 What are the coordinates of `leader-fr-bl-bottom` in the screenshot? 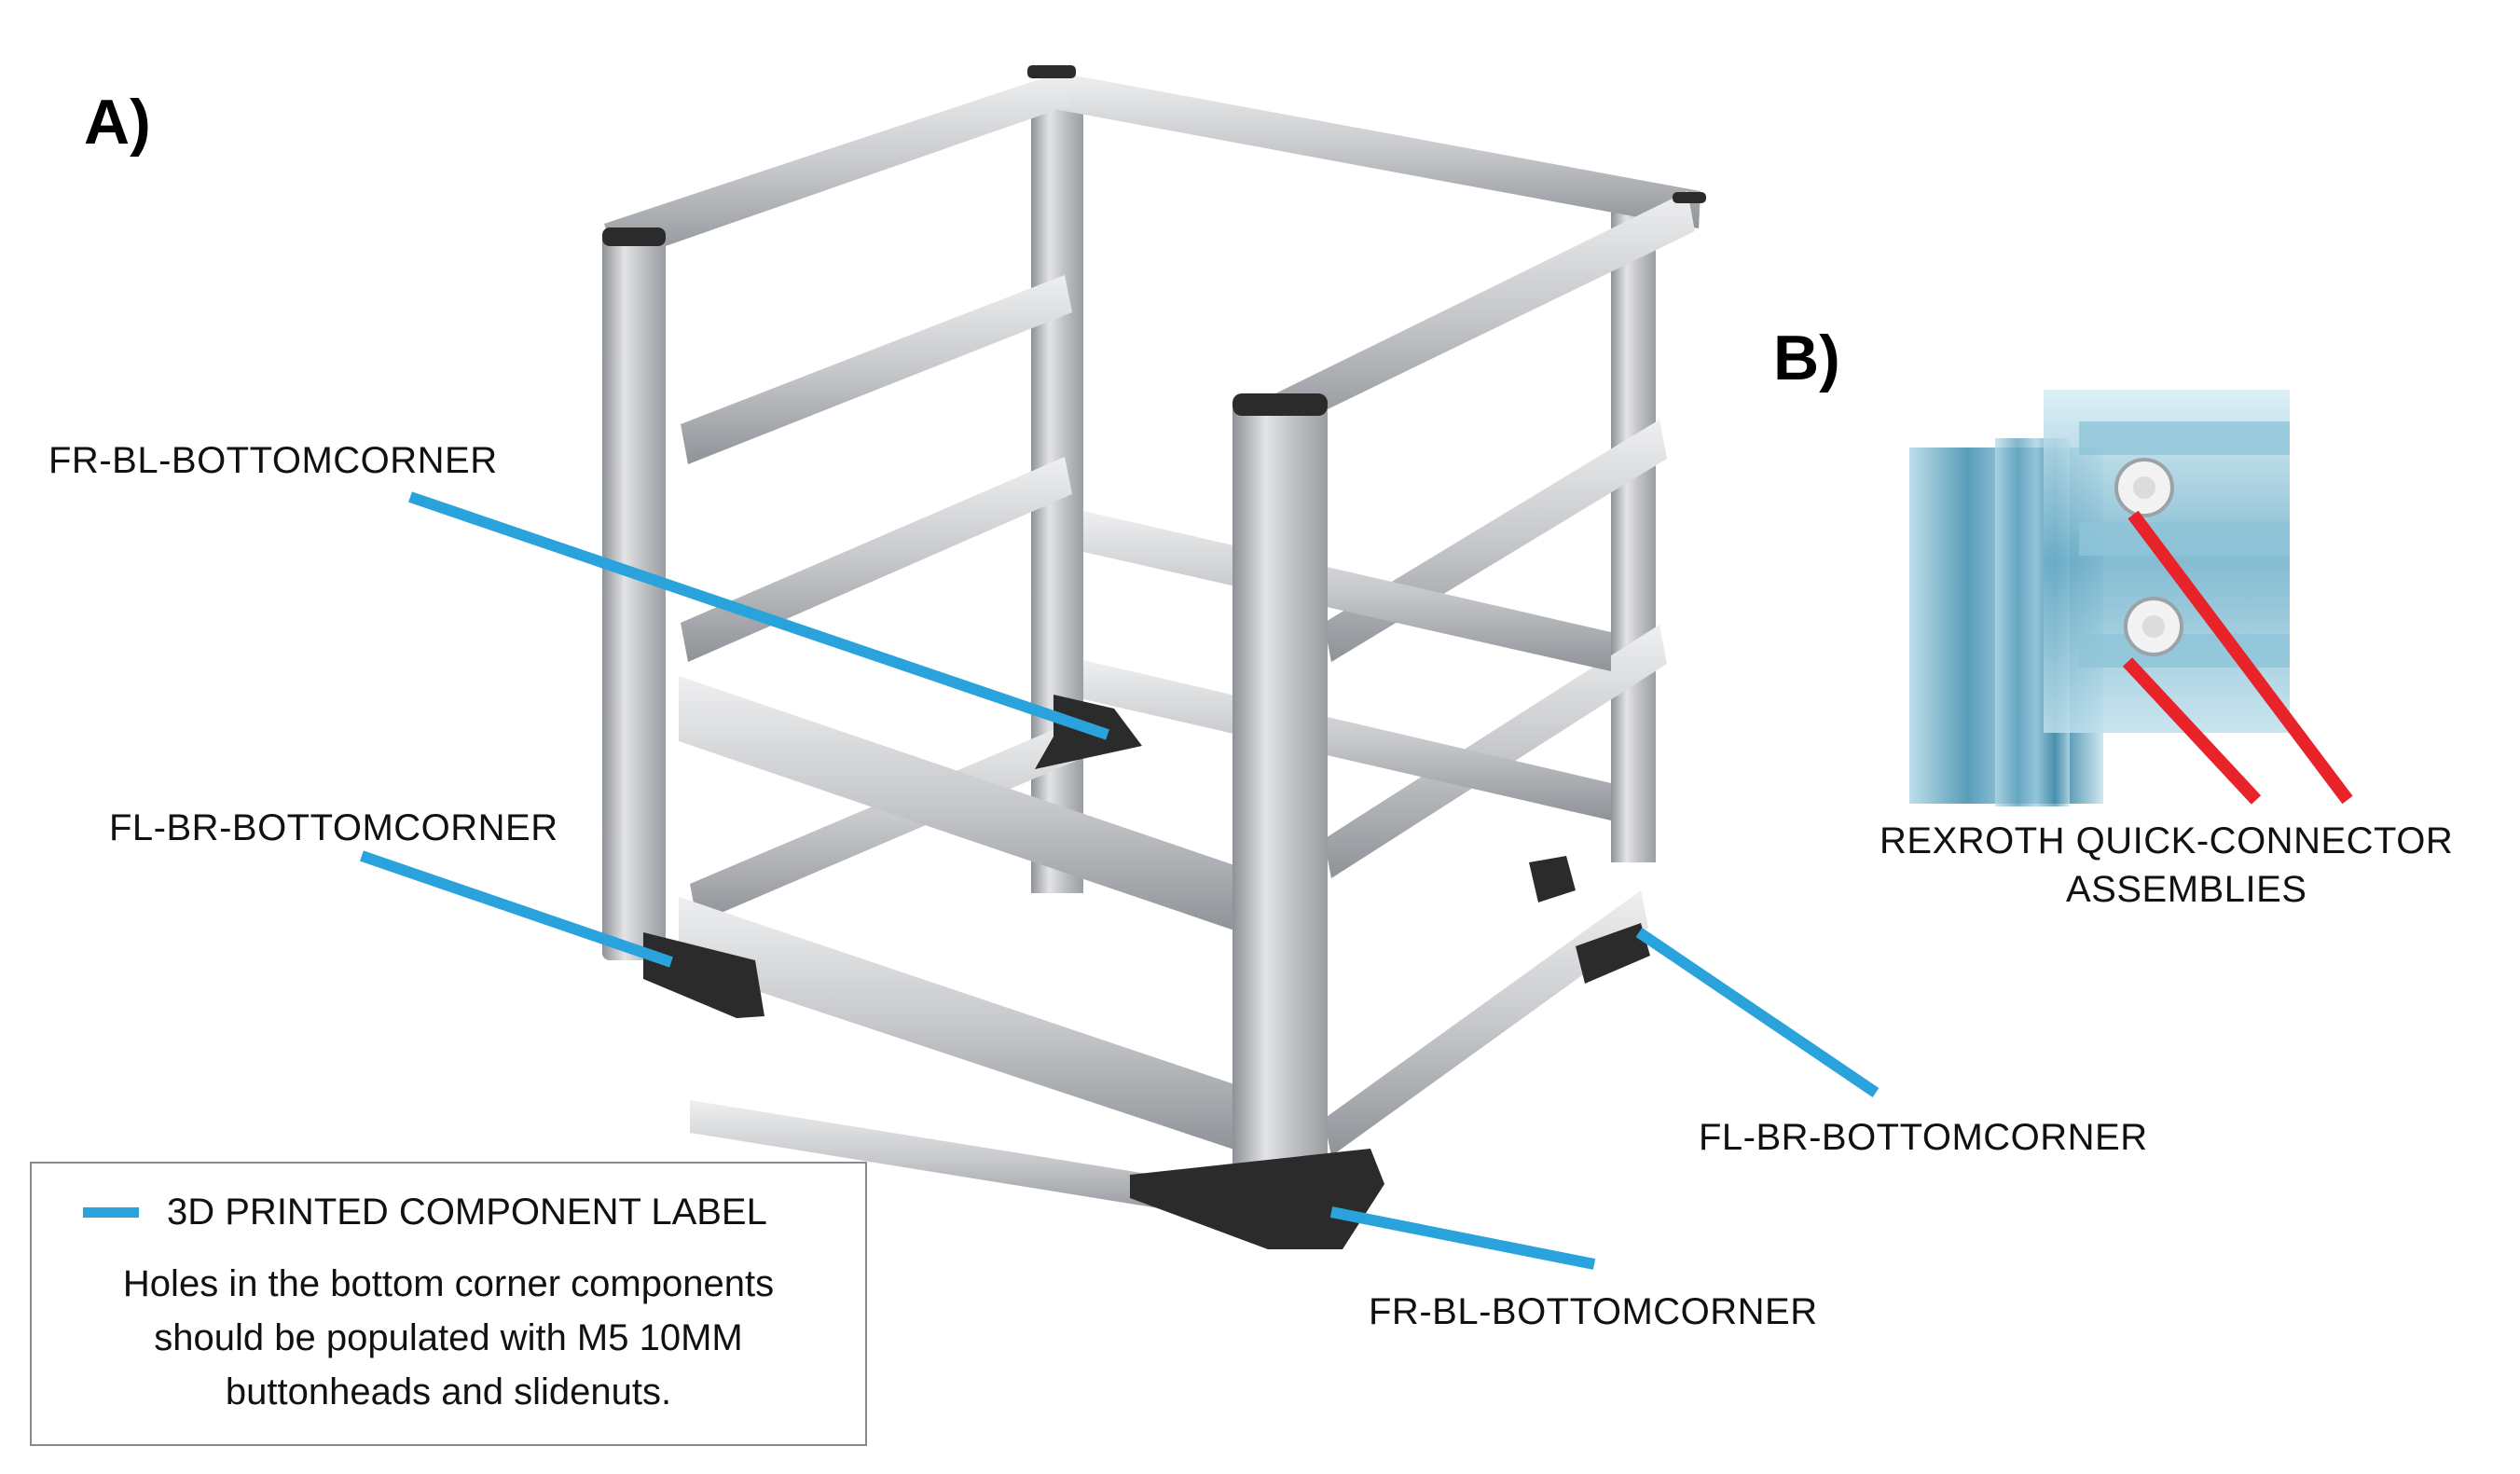 It's located at (1462, 1238).